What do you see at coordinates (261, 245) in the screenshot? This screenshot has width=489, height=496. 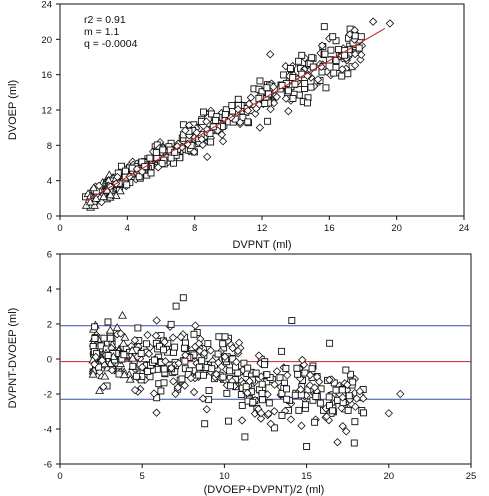 I see `x-axis-label-top: DVPNT (ml)` at bounding box center [261, 245].